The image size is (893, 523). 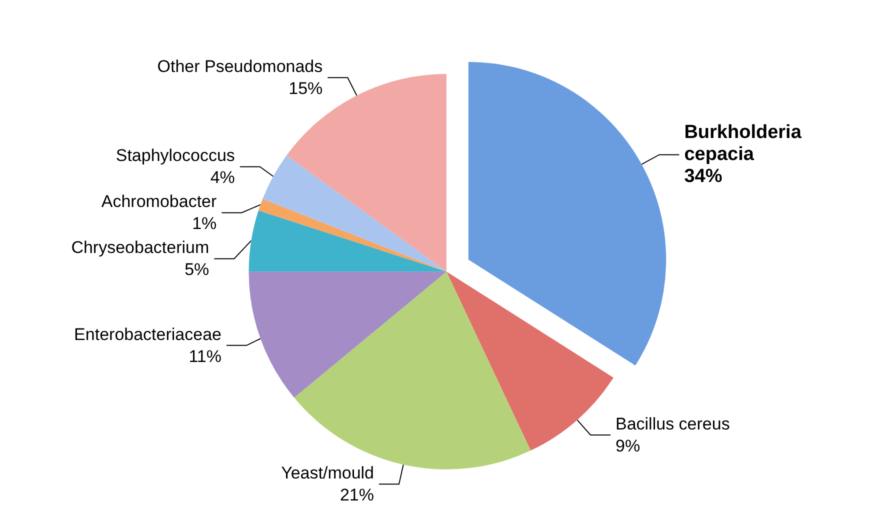 What do you see at coordinates (305, 88) in the screenshot?
I see `data-label: 15%` at bounding box center [305, 88].